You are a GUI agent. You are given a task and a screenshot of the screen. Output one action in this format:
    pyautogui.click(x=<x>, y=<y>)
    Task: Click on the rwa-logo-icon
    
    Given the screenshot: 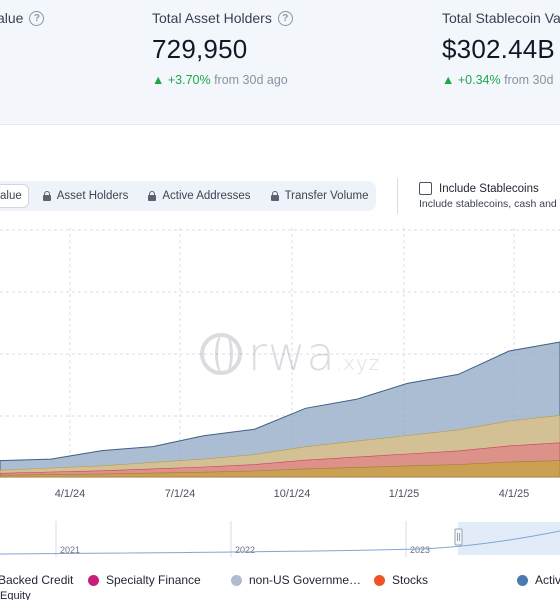 What is the action you would take?
    pyautogui.click(x=221, y=354)
    